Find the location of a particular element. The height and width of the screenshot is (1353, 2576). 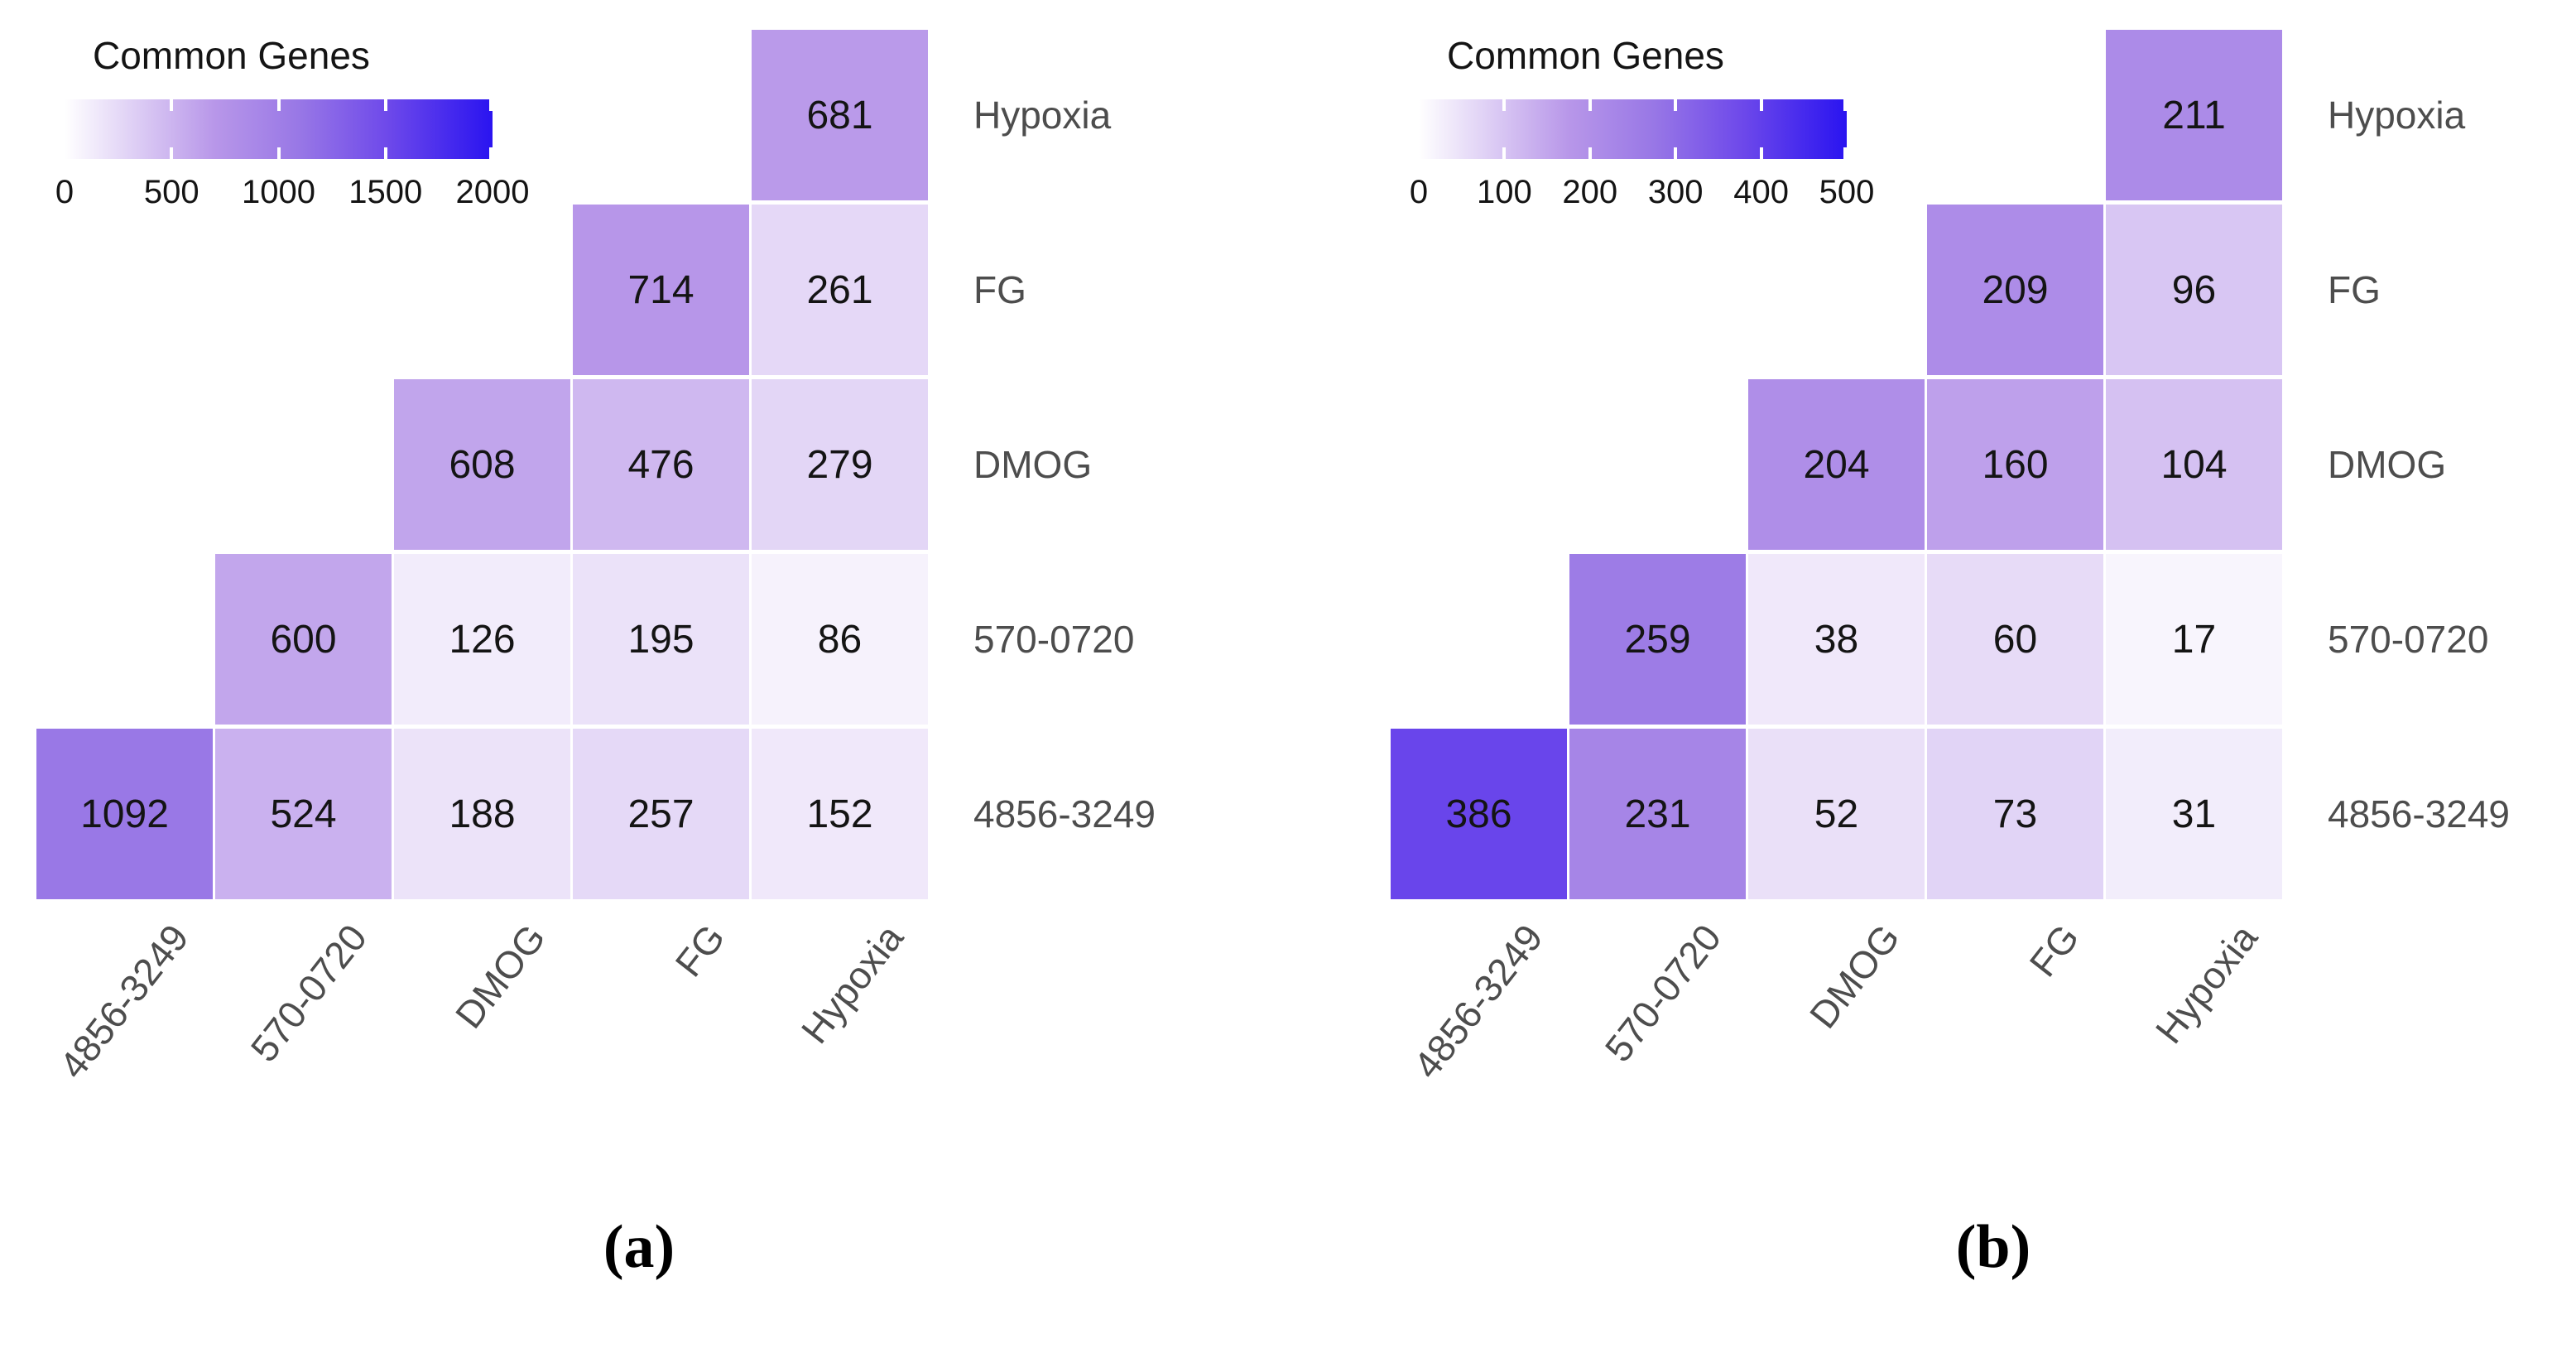

cell-value: 195 is located at coordinates (660, 640).